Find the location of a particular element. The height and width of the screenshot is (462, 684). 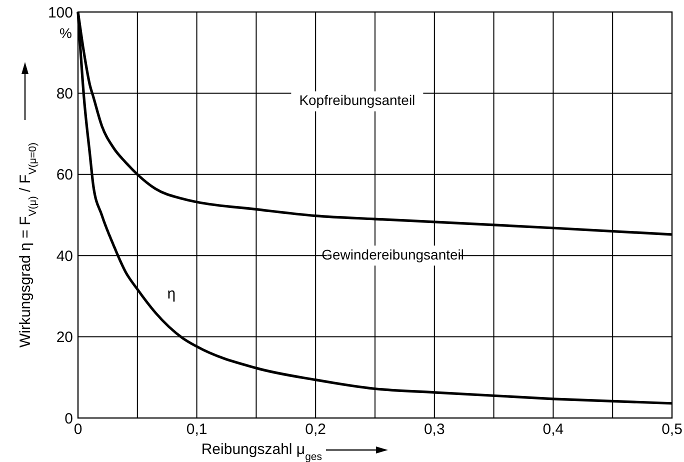

y-tick-label: 40 is located at coordinates (64, 256).